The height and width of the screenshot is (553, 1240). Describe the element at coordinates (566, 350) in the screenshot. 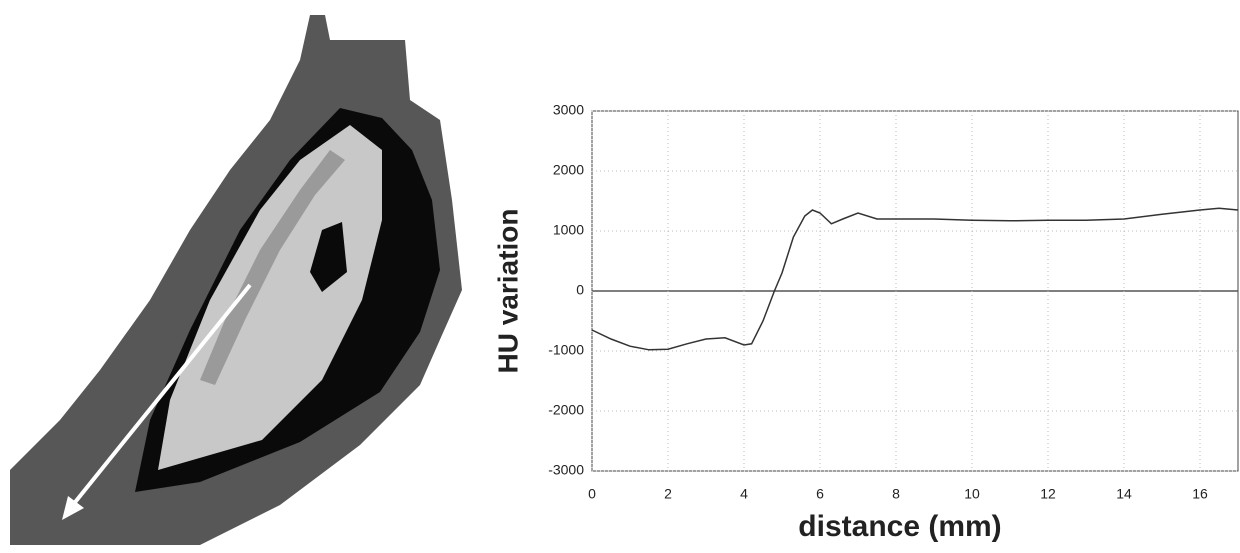

I see `y-tick-label: -1000` at that location.